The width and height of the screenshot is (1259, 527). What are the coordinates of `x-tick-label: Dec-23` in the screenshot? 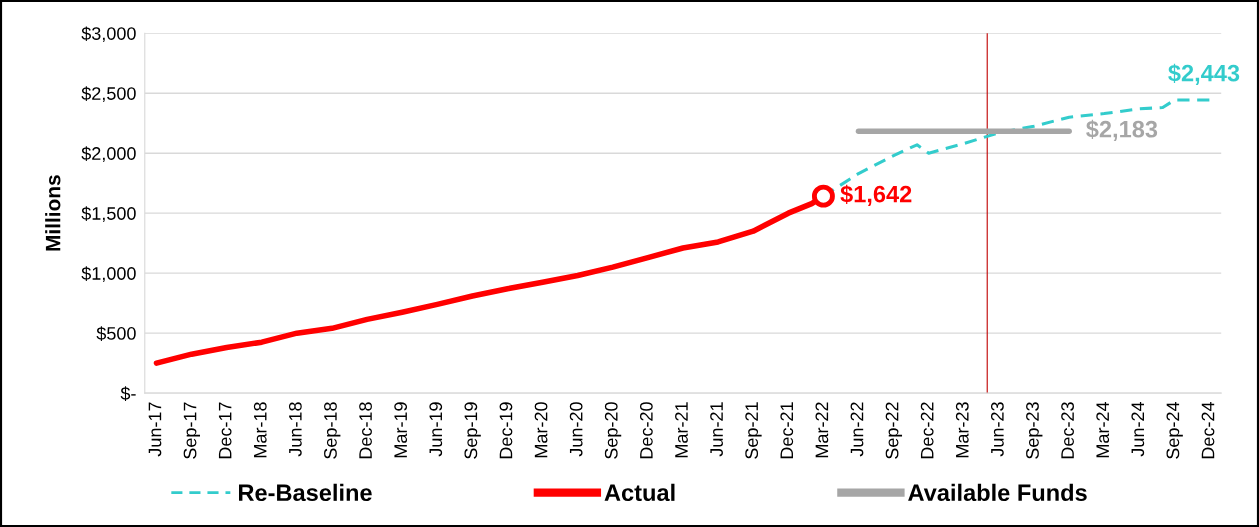 It's located at (1067, 430).